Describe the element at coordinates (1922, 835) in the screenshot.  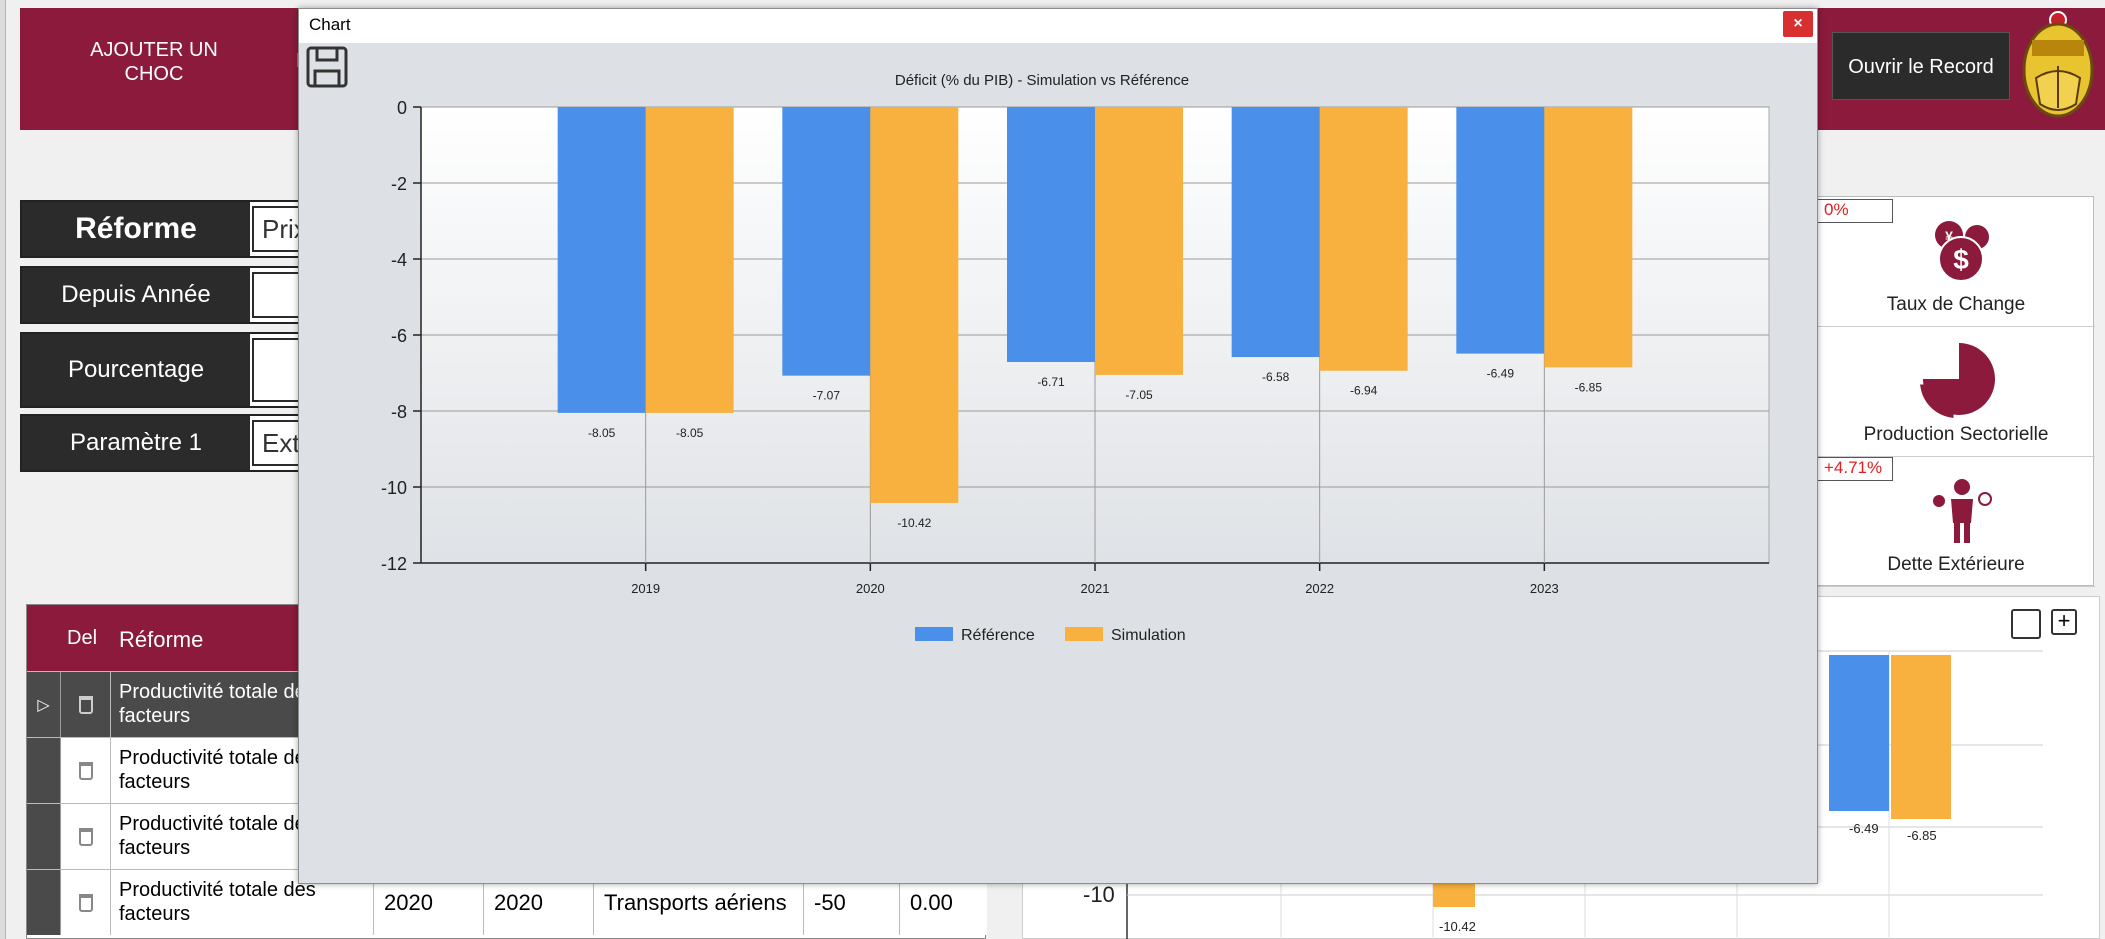
I see `mini-label-sim: -6.85` at that location.